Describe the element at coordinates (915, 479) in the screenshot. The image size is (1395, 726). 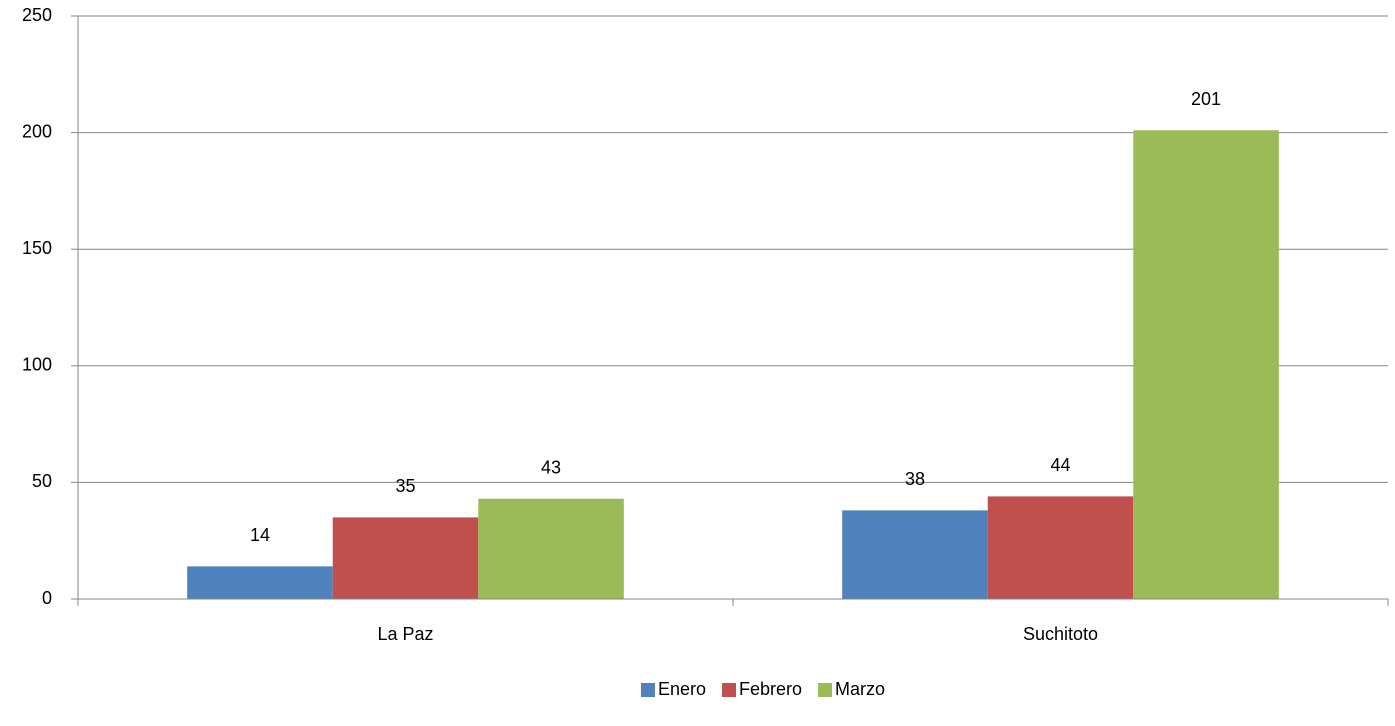
I see `data-label: 38` at that location.